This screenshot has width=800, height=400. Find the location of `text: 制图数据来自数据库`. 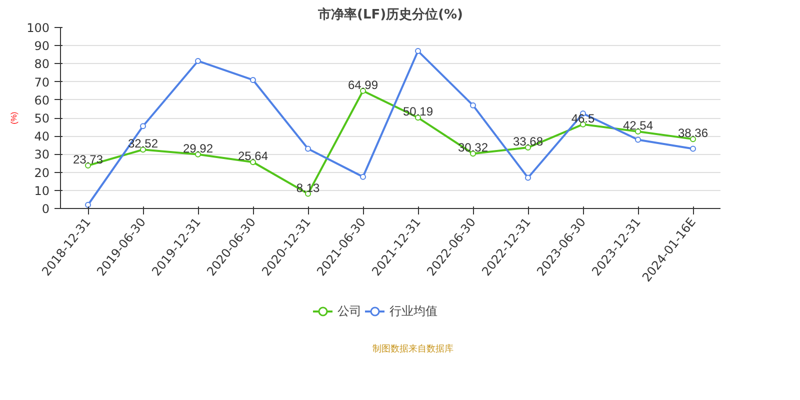

text: 制图数据来自数据库 is located at coordinates (413, 349).